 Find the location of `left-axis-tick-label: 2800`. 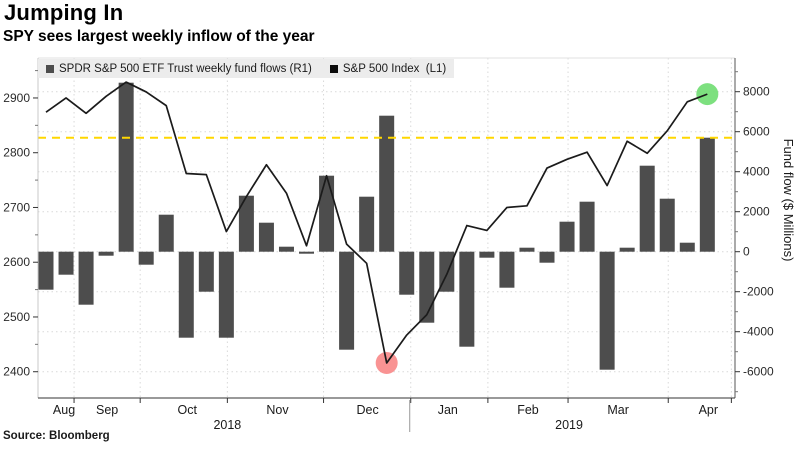

left-axis-tick-label: 2800 is located at coordinates (16, 153).